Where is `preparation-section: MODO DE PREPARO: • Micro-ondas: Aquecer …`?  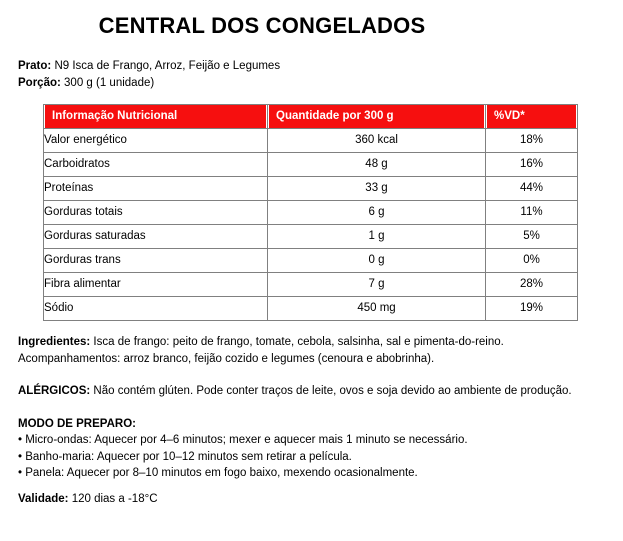
preparation-section: MODO DE PREPARO: • Micro-ondas: Aquecer … is located at coordinates (312, 449).